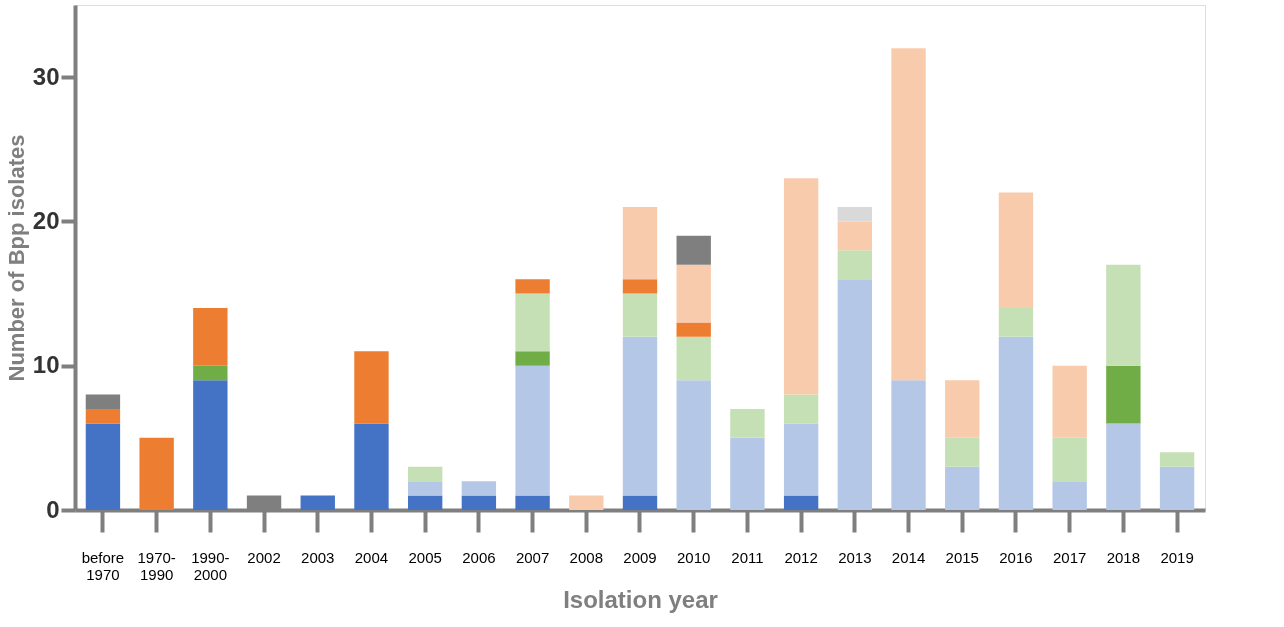  Describe the element at coordinates (908, 557) in the screenshot. I see `x-tick-label: 2014` at that location.